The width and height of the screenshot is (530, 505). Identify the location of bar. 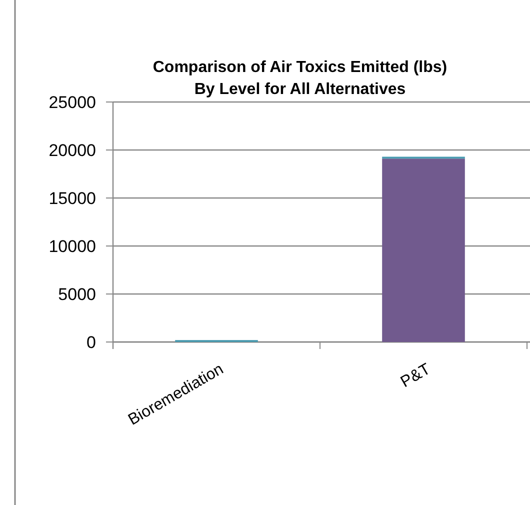
(423, 250).